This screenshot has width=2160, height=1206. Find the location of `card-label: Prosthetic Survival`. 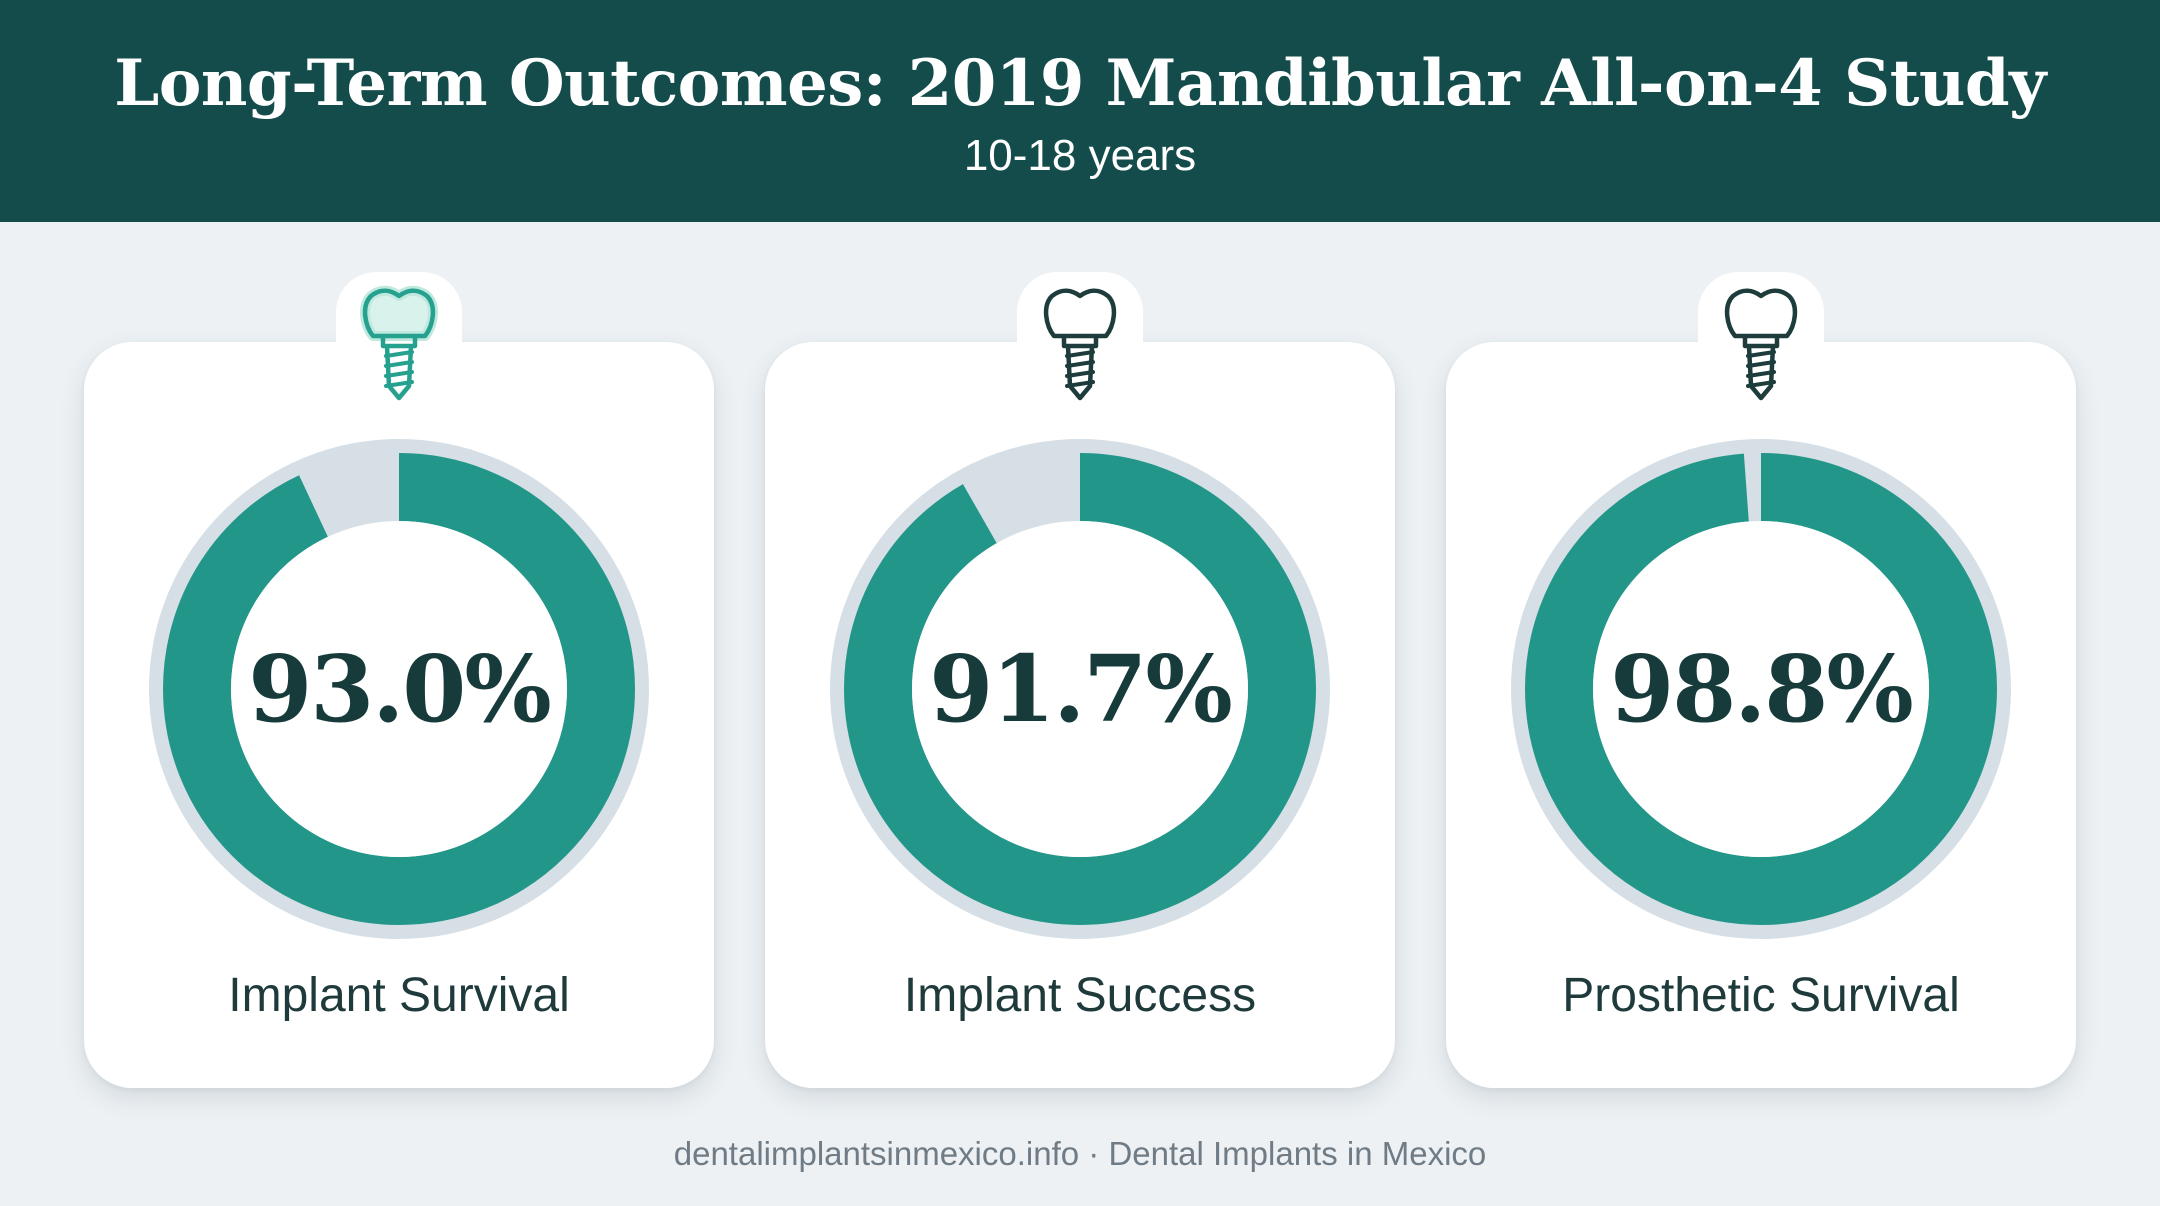

card-label: Prosthetic Survival is located at coordinates (1761, 995).